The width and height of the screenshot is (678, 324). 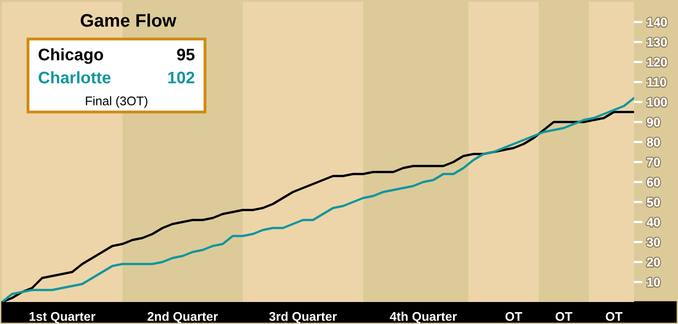 I want to click on y-tick-label: 120, so click(x=657, y=62).